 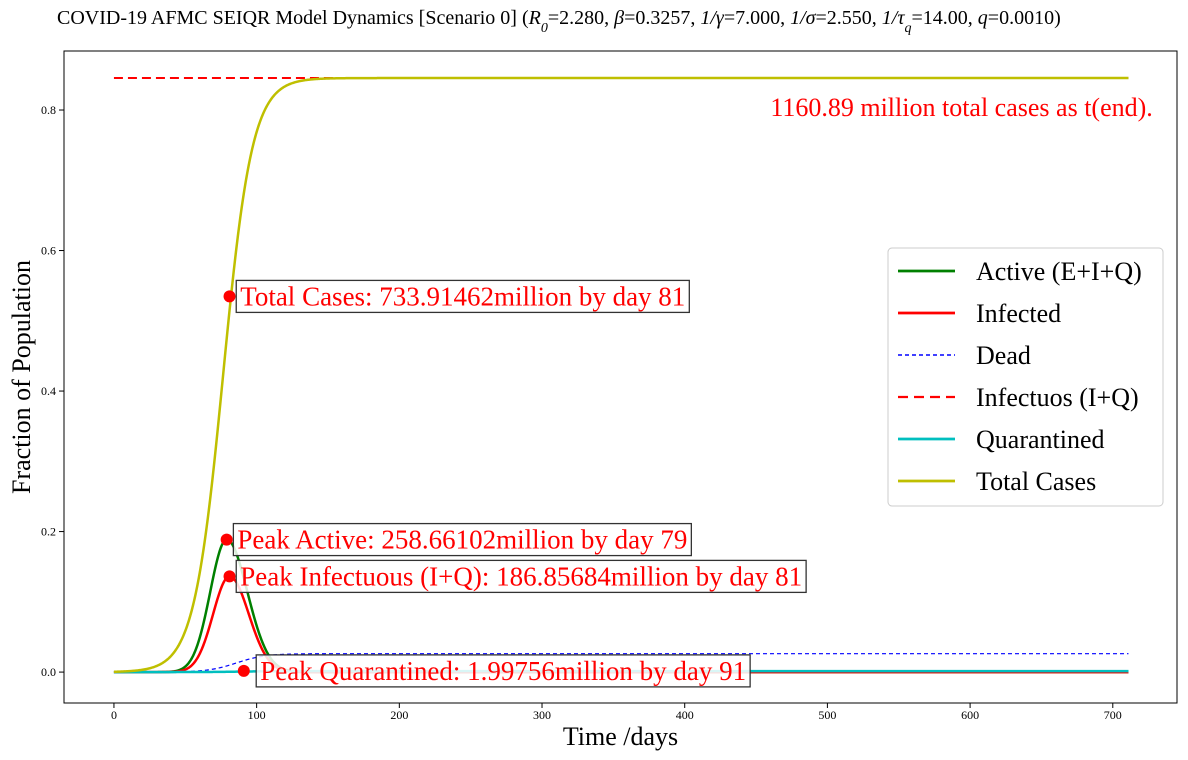 I want to click on x-tick-label: 700, so click(x=1113, y=715).